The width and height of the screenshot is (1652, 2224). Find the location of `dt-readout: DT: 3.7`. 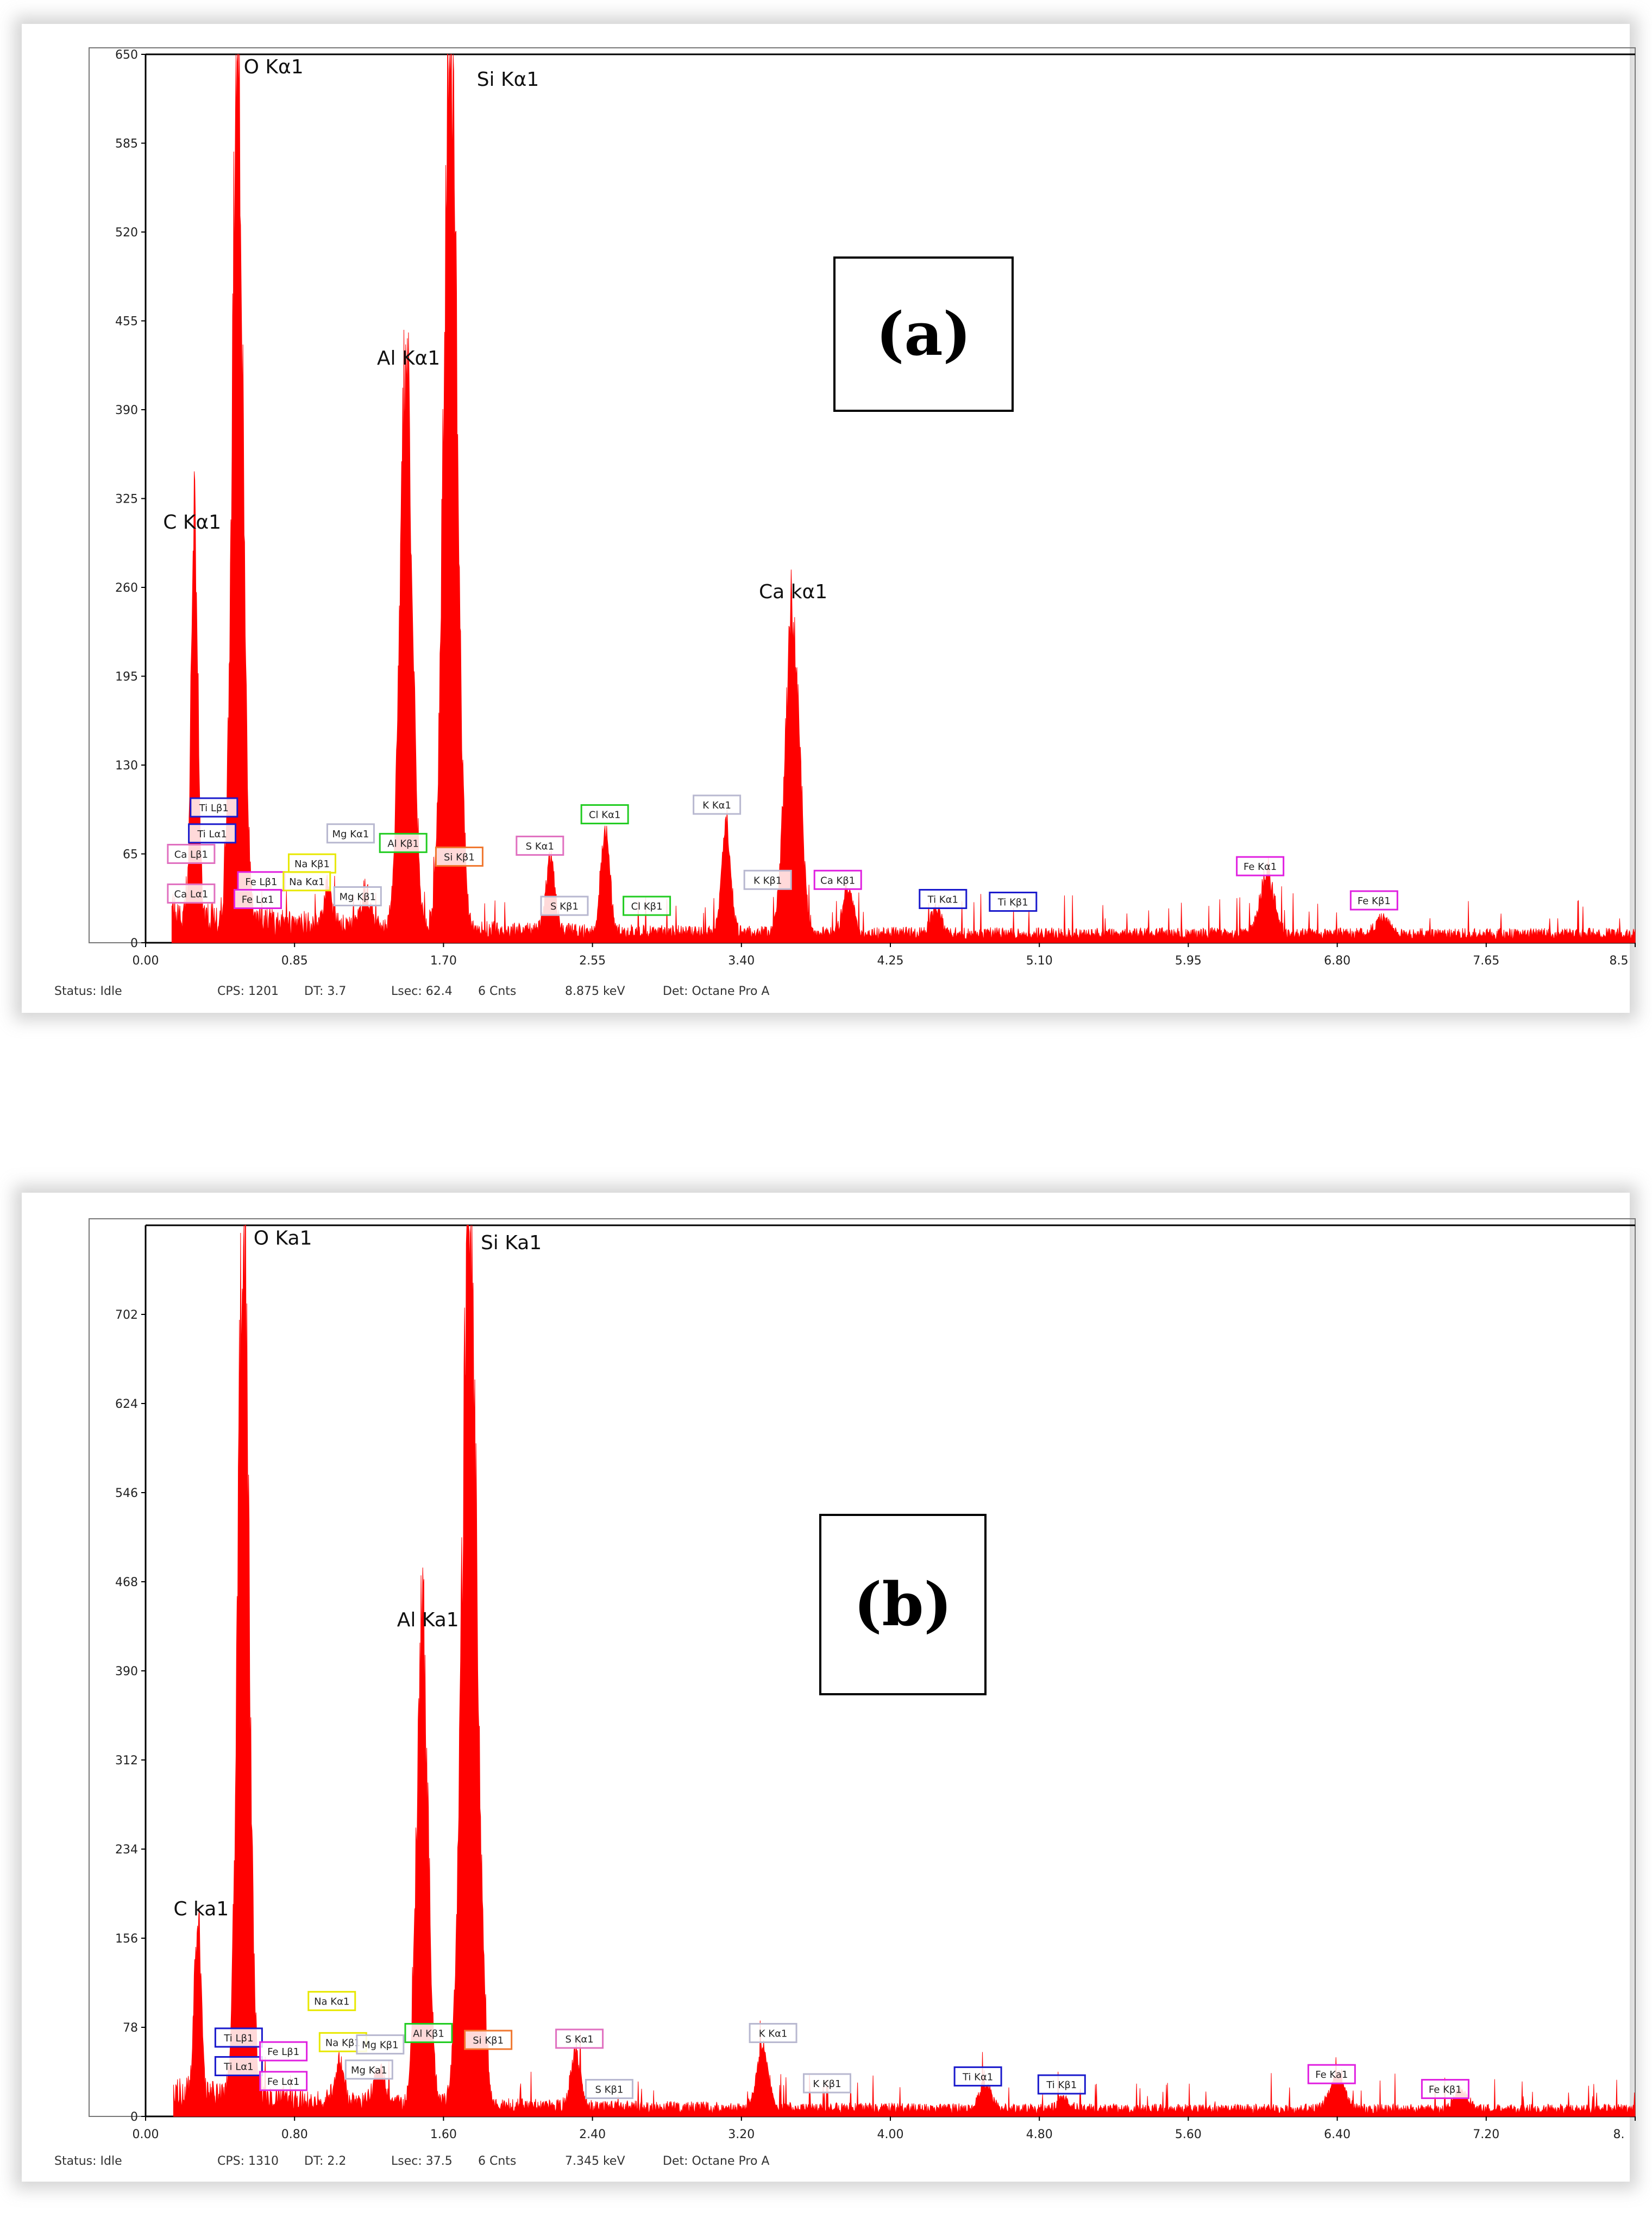

dt-readout: DT: 3.7 is located at coordinates (325, 991).